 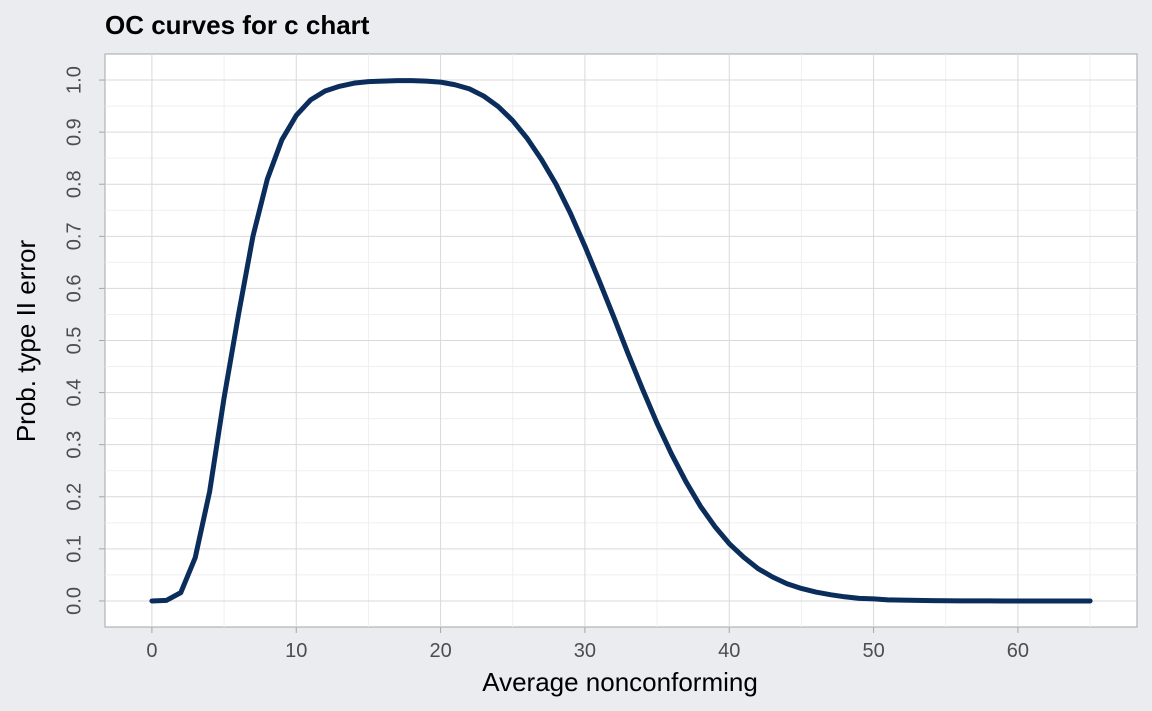 I want to click on y-tick-label: 0.6, so click(x=74, y=289).